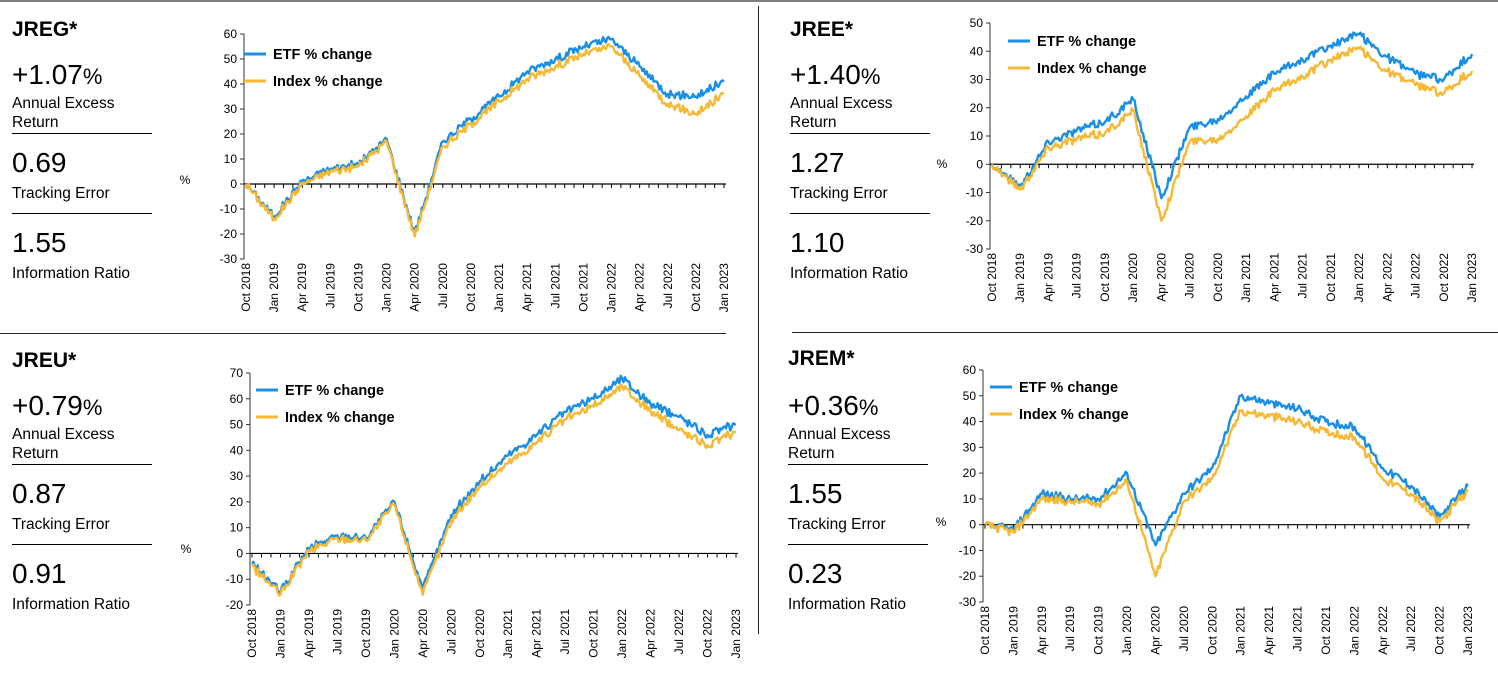 The image size is (1498, 682). What do you see at coordinates (1099, 630) in the screenshot?
I see `x-tick-label: Oct 2019` at bounding box center [1099, 630].